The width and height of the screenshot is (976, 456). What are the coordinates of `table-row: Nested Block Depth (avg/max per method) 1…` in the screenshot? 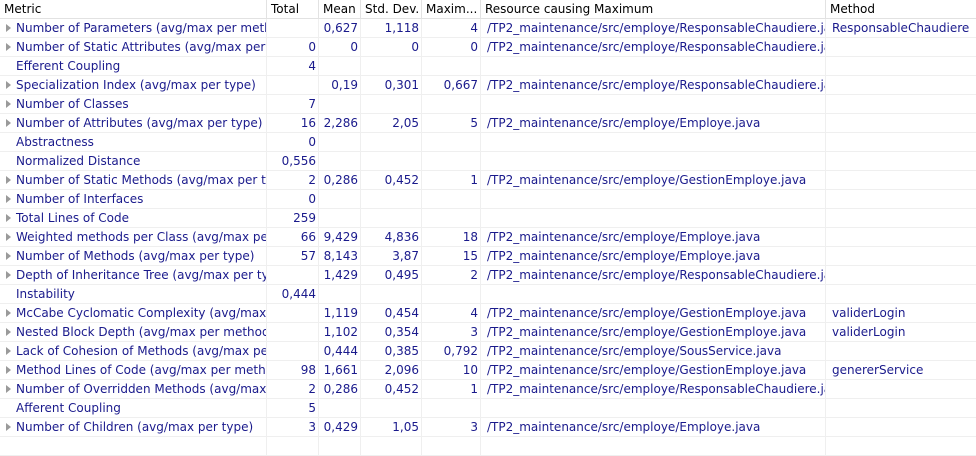 It's located at (488, 332).